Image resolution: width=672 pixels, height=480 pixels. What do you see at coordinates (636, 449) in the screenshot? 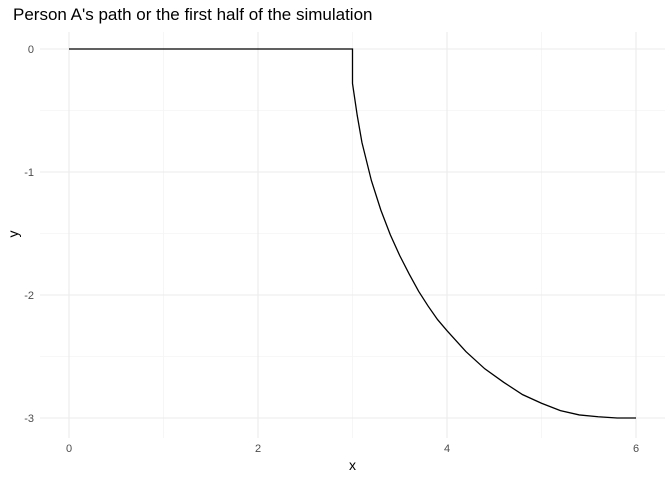
I see `x-tick-label: 6` at bounding box center [636, 449].